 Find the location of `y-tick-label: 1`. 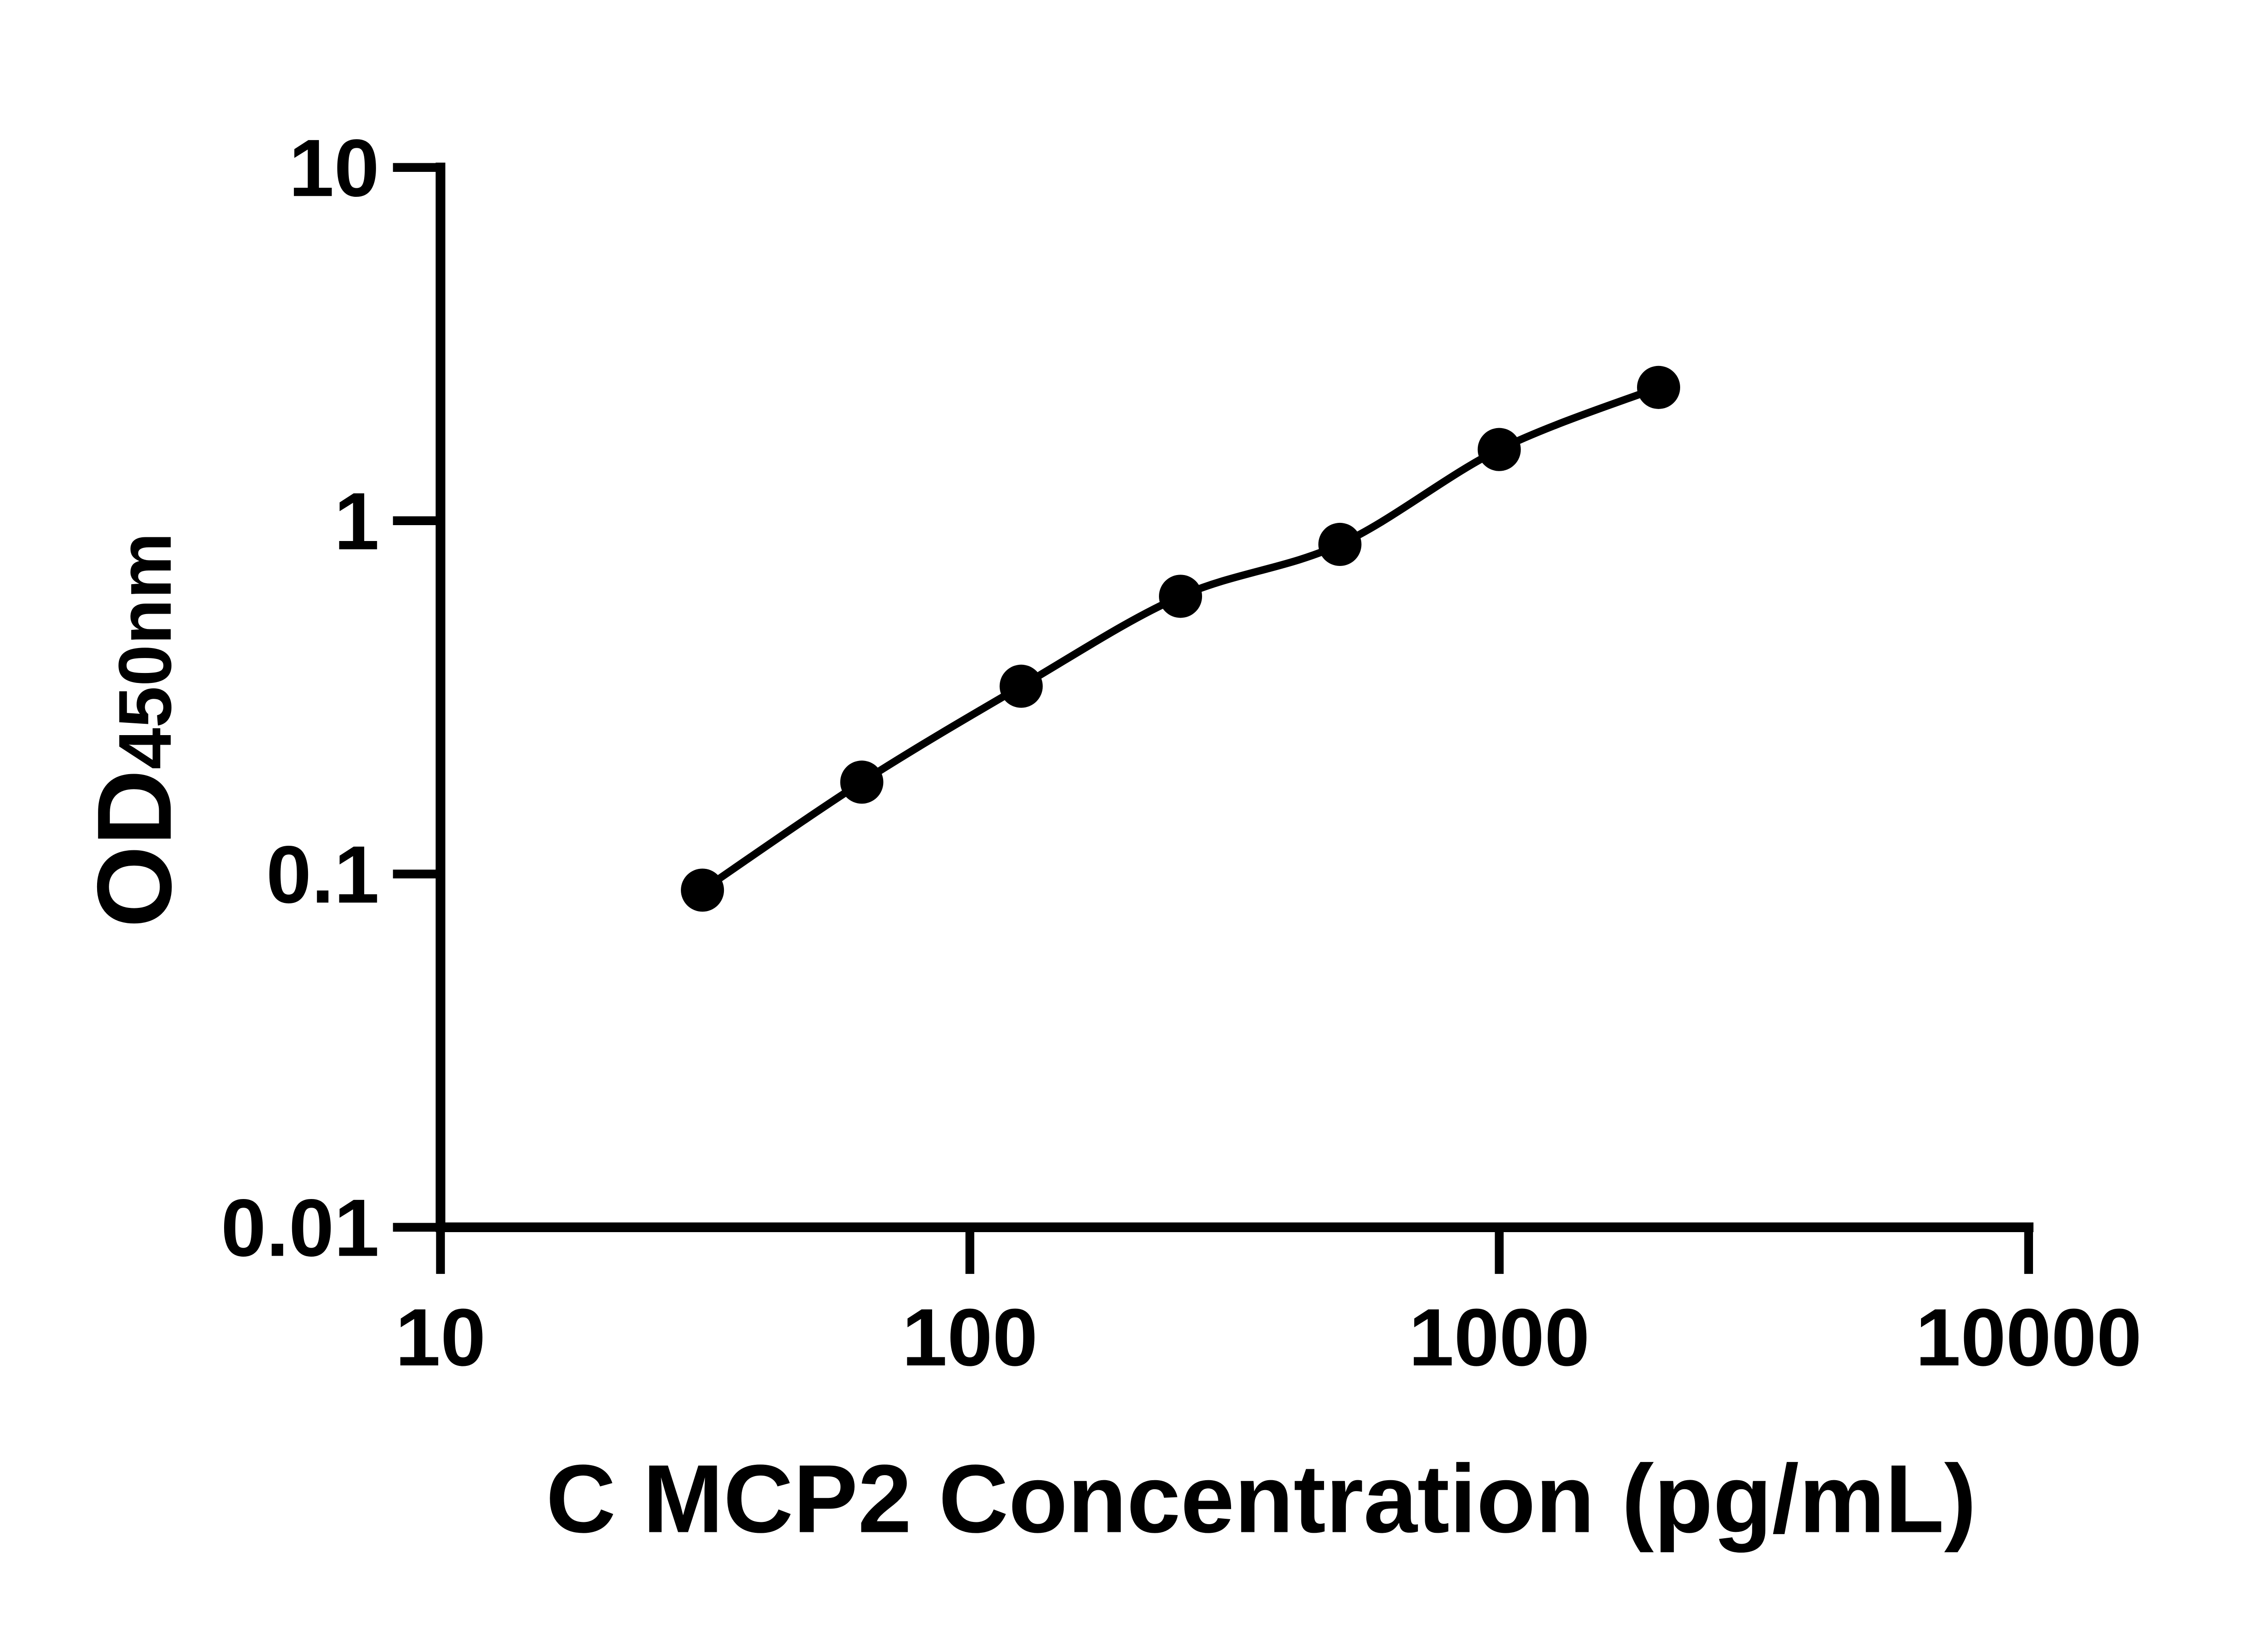

y-tick-label: 1 is located at coordinates (357, 521).